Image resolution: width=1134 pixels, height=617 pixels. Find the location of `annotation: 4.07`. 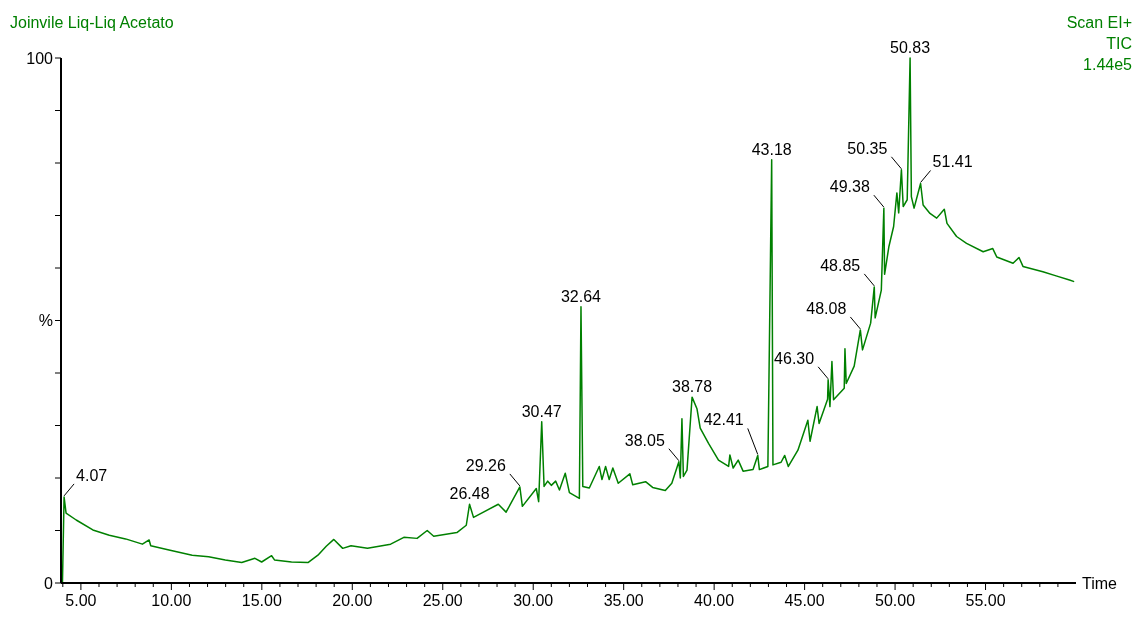

annotation: 4.07 is located at coordinates (92, 475).